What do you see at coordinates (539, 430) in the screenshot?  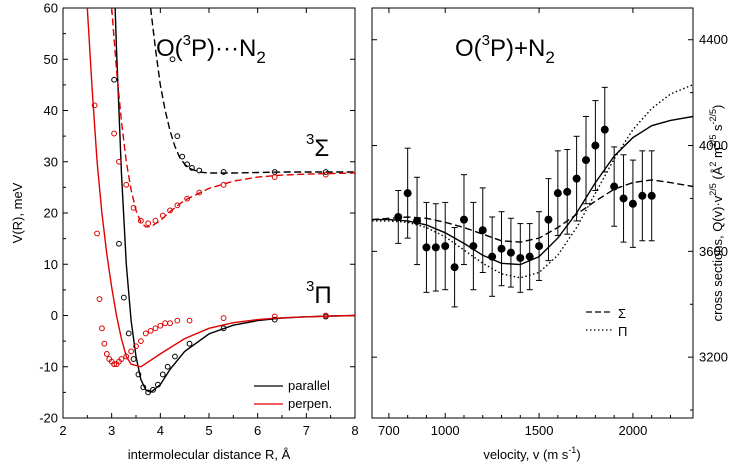 I see `right-x-tick-label: 1500` at bounding box center [539, 430].